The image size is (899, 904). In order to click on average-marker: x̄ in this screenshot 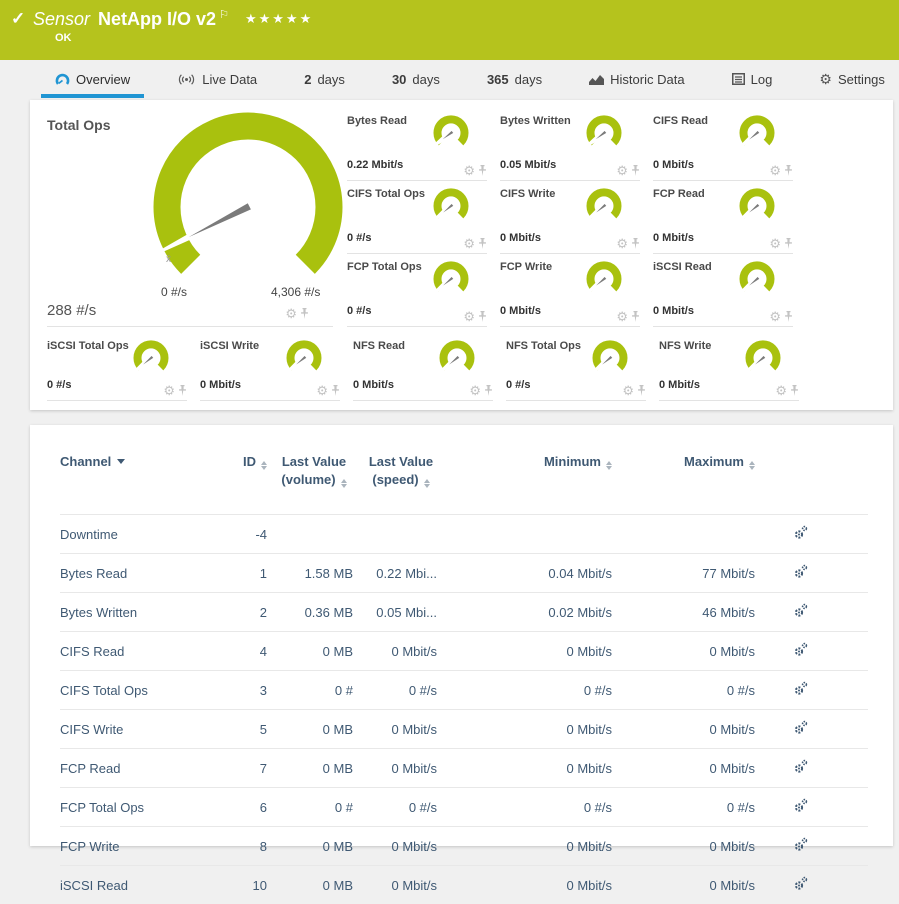, I will do `click(168, 259)`.